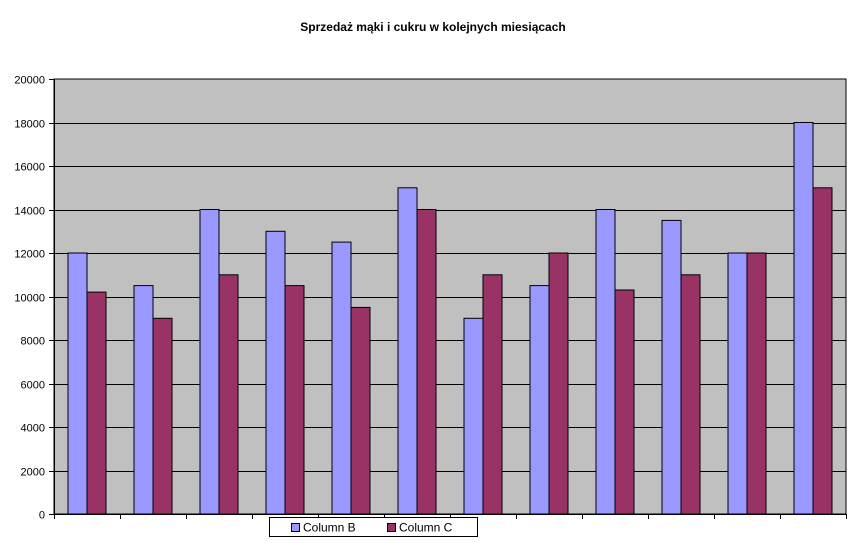  I want to click on y-tick-label: 16000, so click(29, 168).